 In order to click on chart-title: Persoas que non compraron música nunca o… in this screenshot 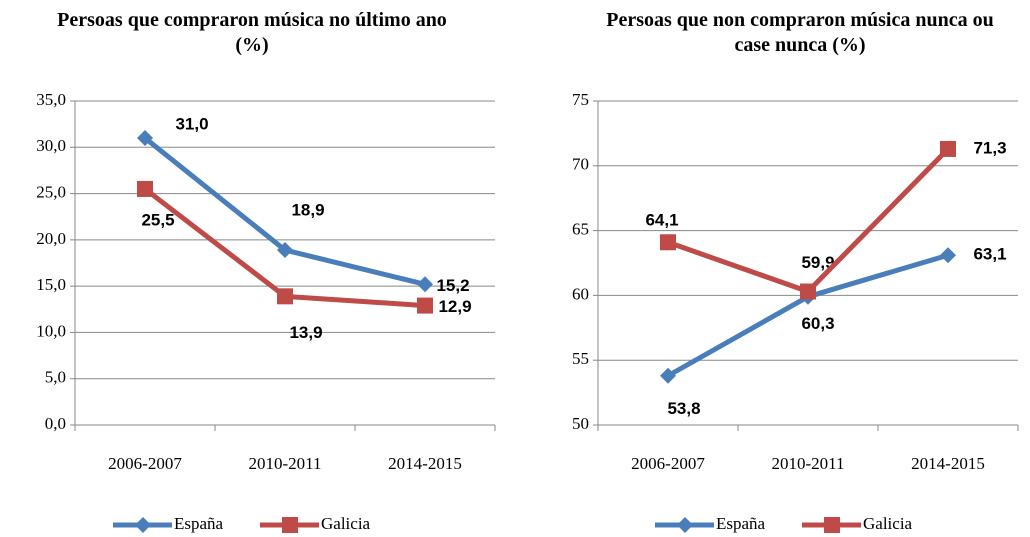, I will do `click(800, 32)`.